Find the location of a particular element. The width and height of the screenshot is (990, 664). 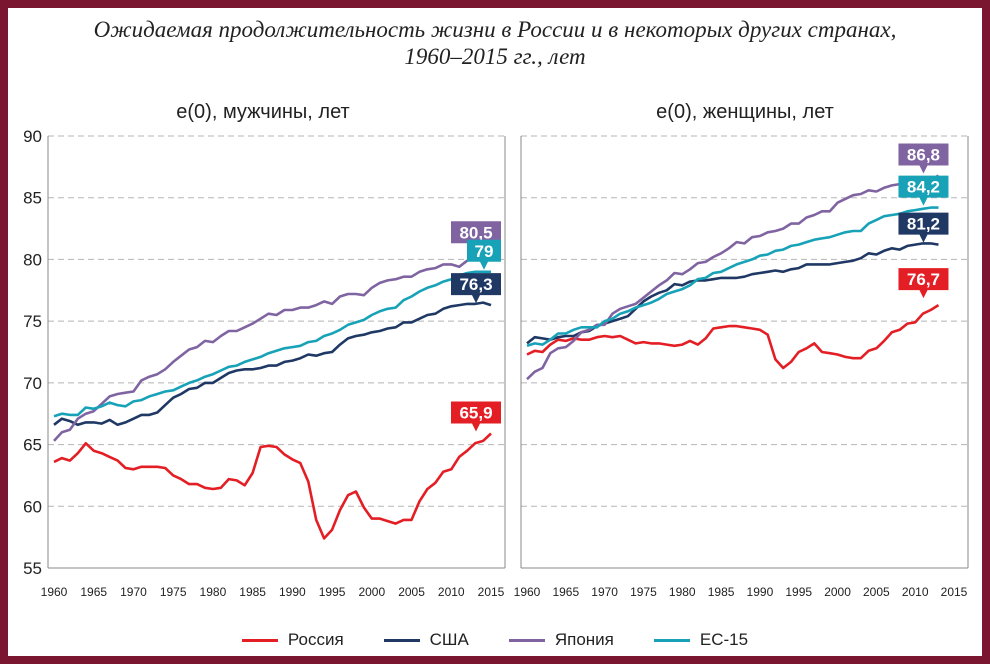

end-label-Япония: 86,8 is located at coordinates (923, 158).